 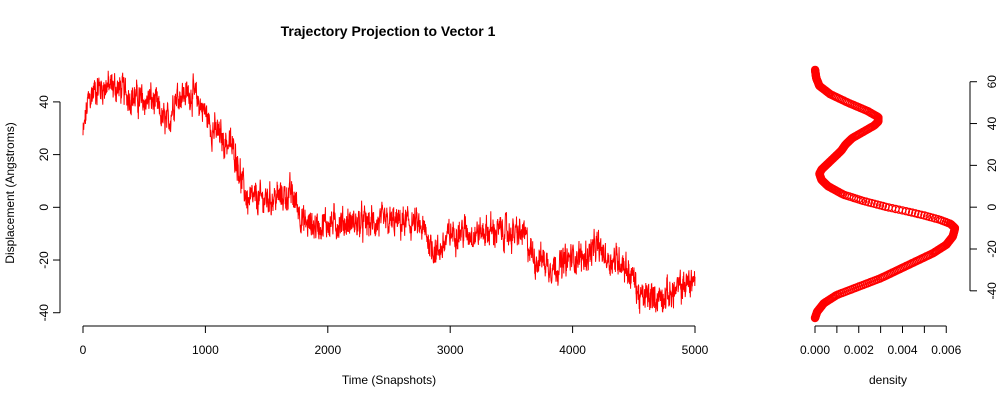 I want to click on density-axes: 0.000 0.002 0.004 0.006 -40 -20 0 20 40 60, so click(x=899, y=216).